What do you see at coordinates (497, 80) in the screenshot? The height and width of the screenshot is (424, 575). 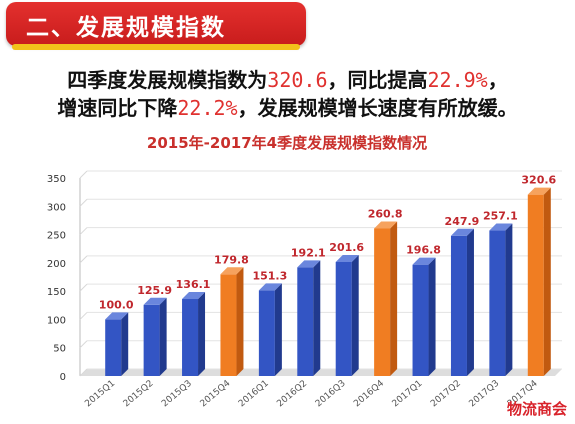 I see `summary-text: ，` at bounding box center [497, 80].